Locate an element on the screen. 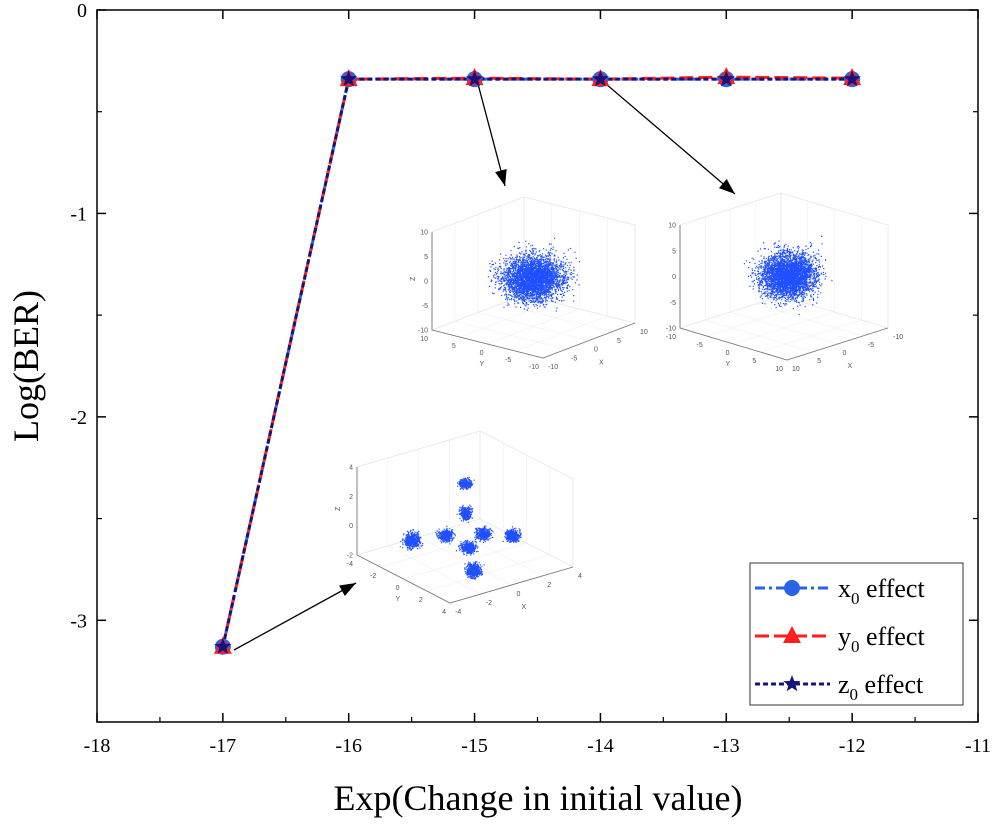 The width and height of the screenshot is (1000, 825). inset-y-tick-label: 4 is located at coordinates (444, 612).